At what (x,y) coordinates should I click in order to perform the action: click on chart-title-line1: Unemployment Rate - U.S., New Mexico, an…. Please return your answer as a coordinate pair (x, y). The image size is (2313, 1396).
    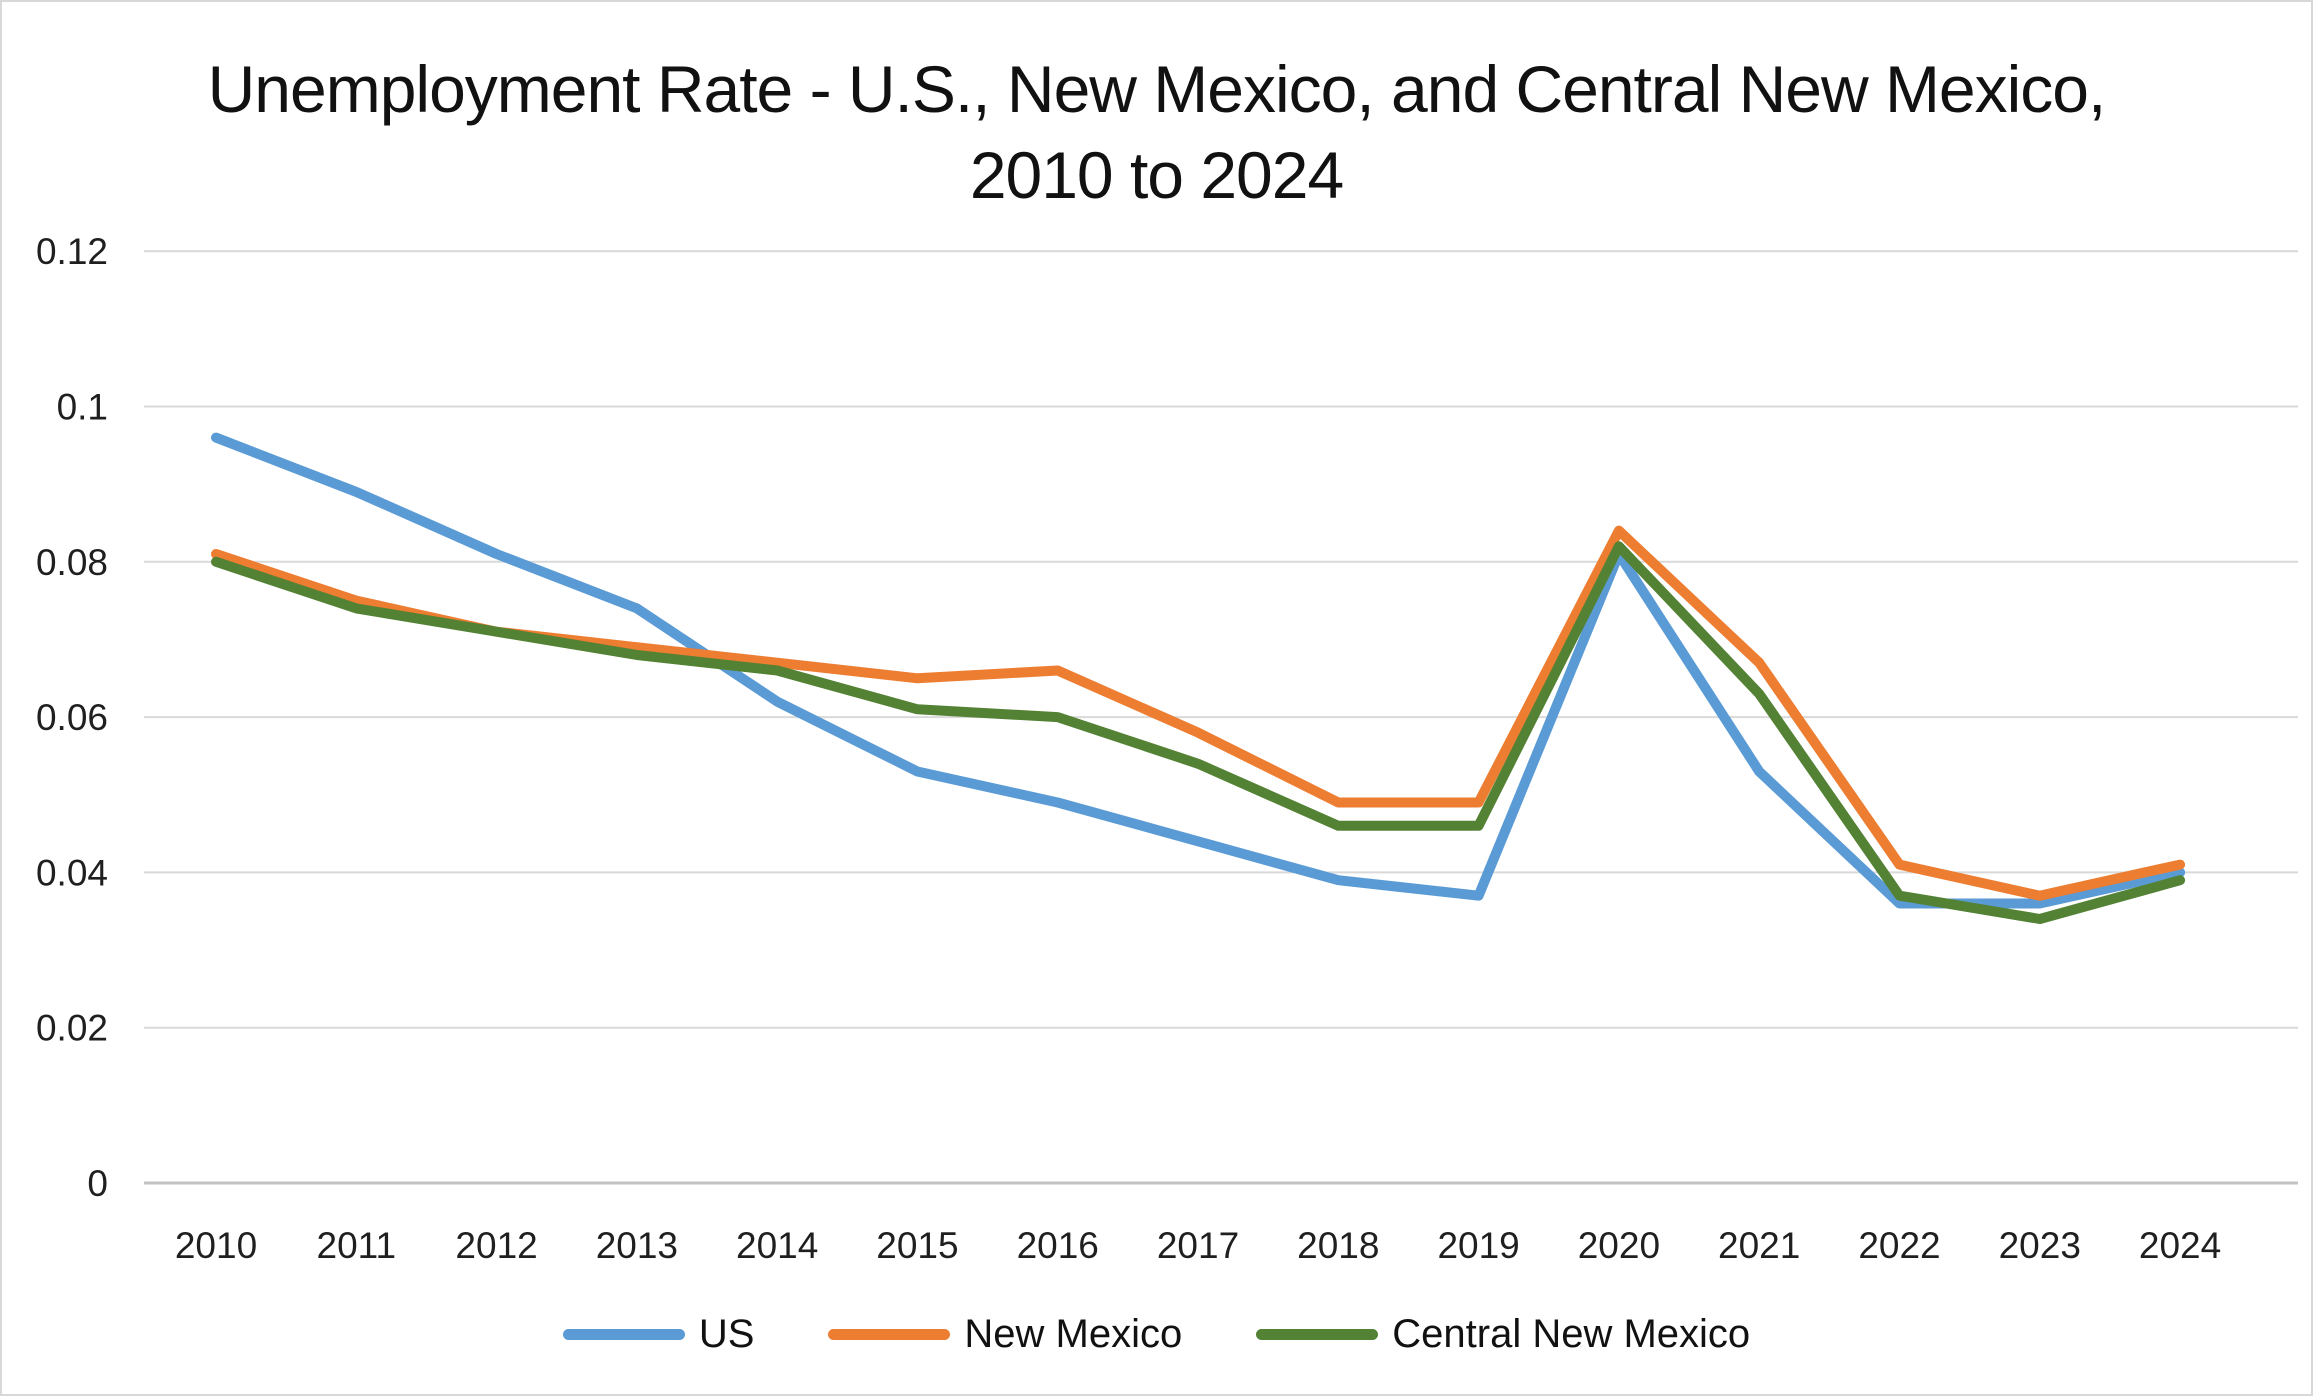
    Looking at the image, I should click on (1157, 89).